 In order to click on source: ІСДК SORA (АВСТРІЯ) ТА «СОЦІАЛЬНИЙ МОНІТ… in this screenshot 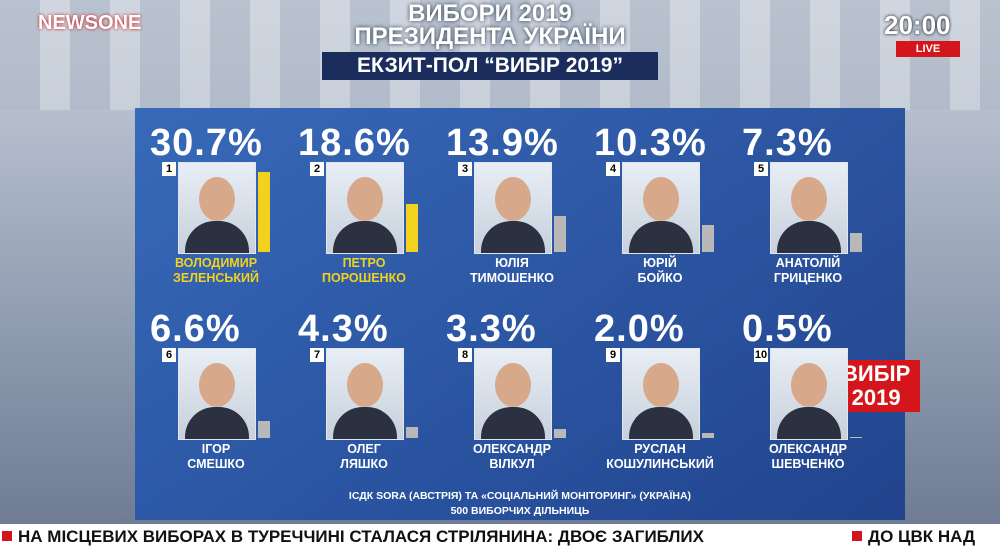, I will do `click(520, 496)`.